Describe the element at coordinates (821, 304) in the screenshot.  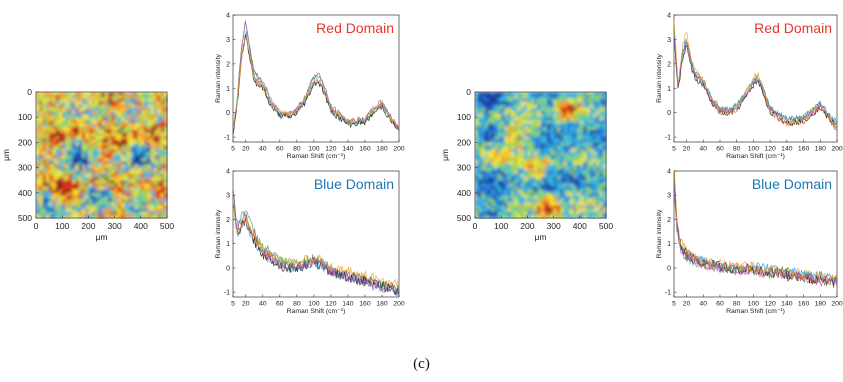
I see `spectrum-x-tick-label: 180` at that location.